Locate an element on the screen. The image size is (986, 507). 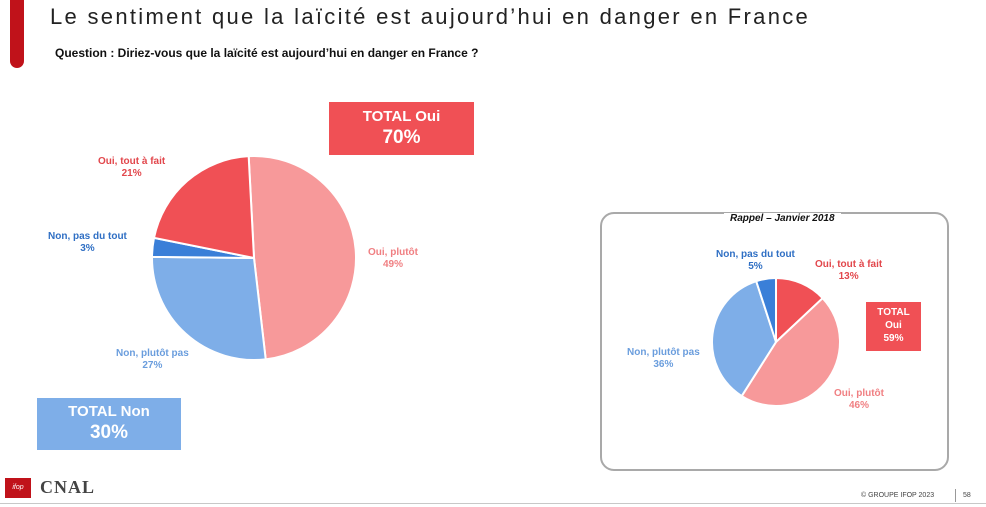
total-non-box: TOTAL Non 30% is located at coordinates (109, 424).